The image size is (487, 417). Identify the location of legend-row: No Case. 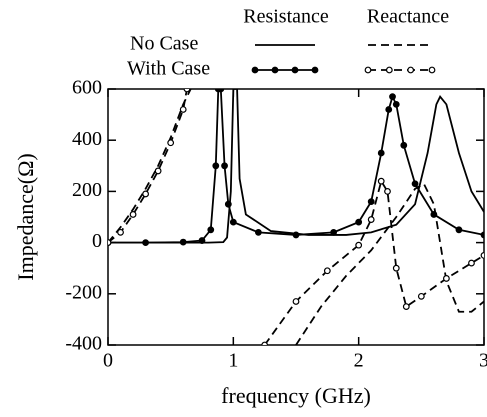
(164, 44).